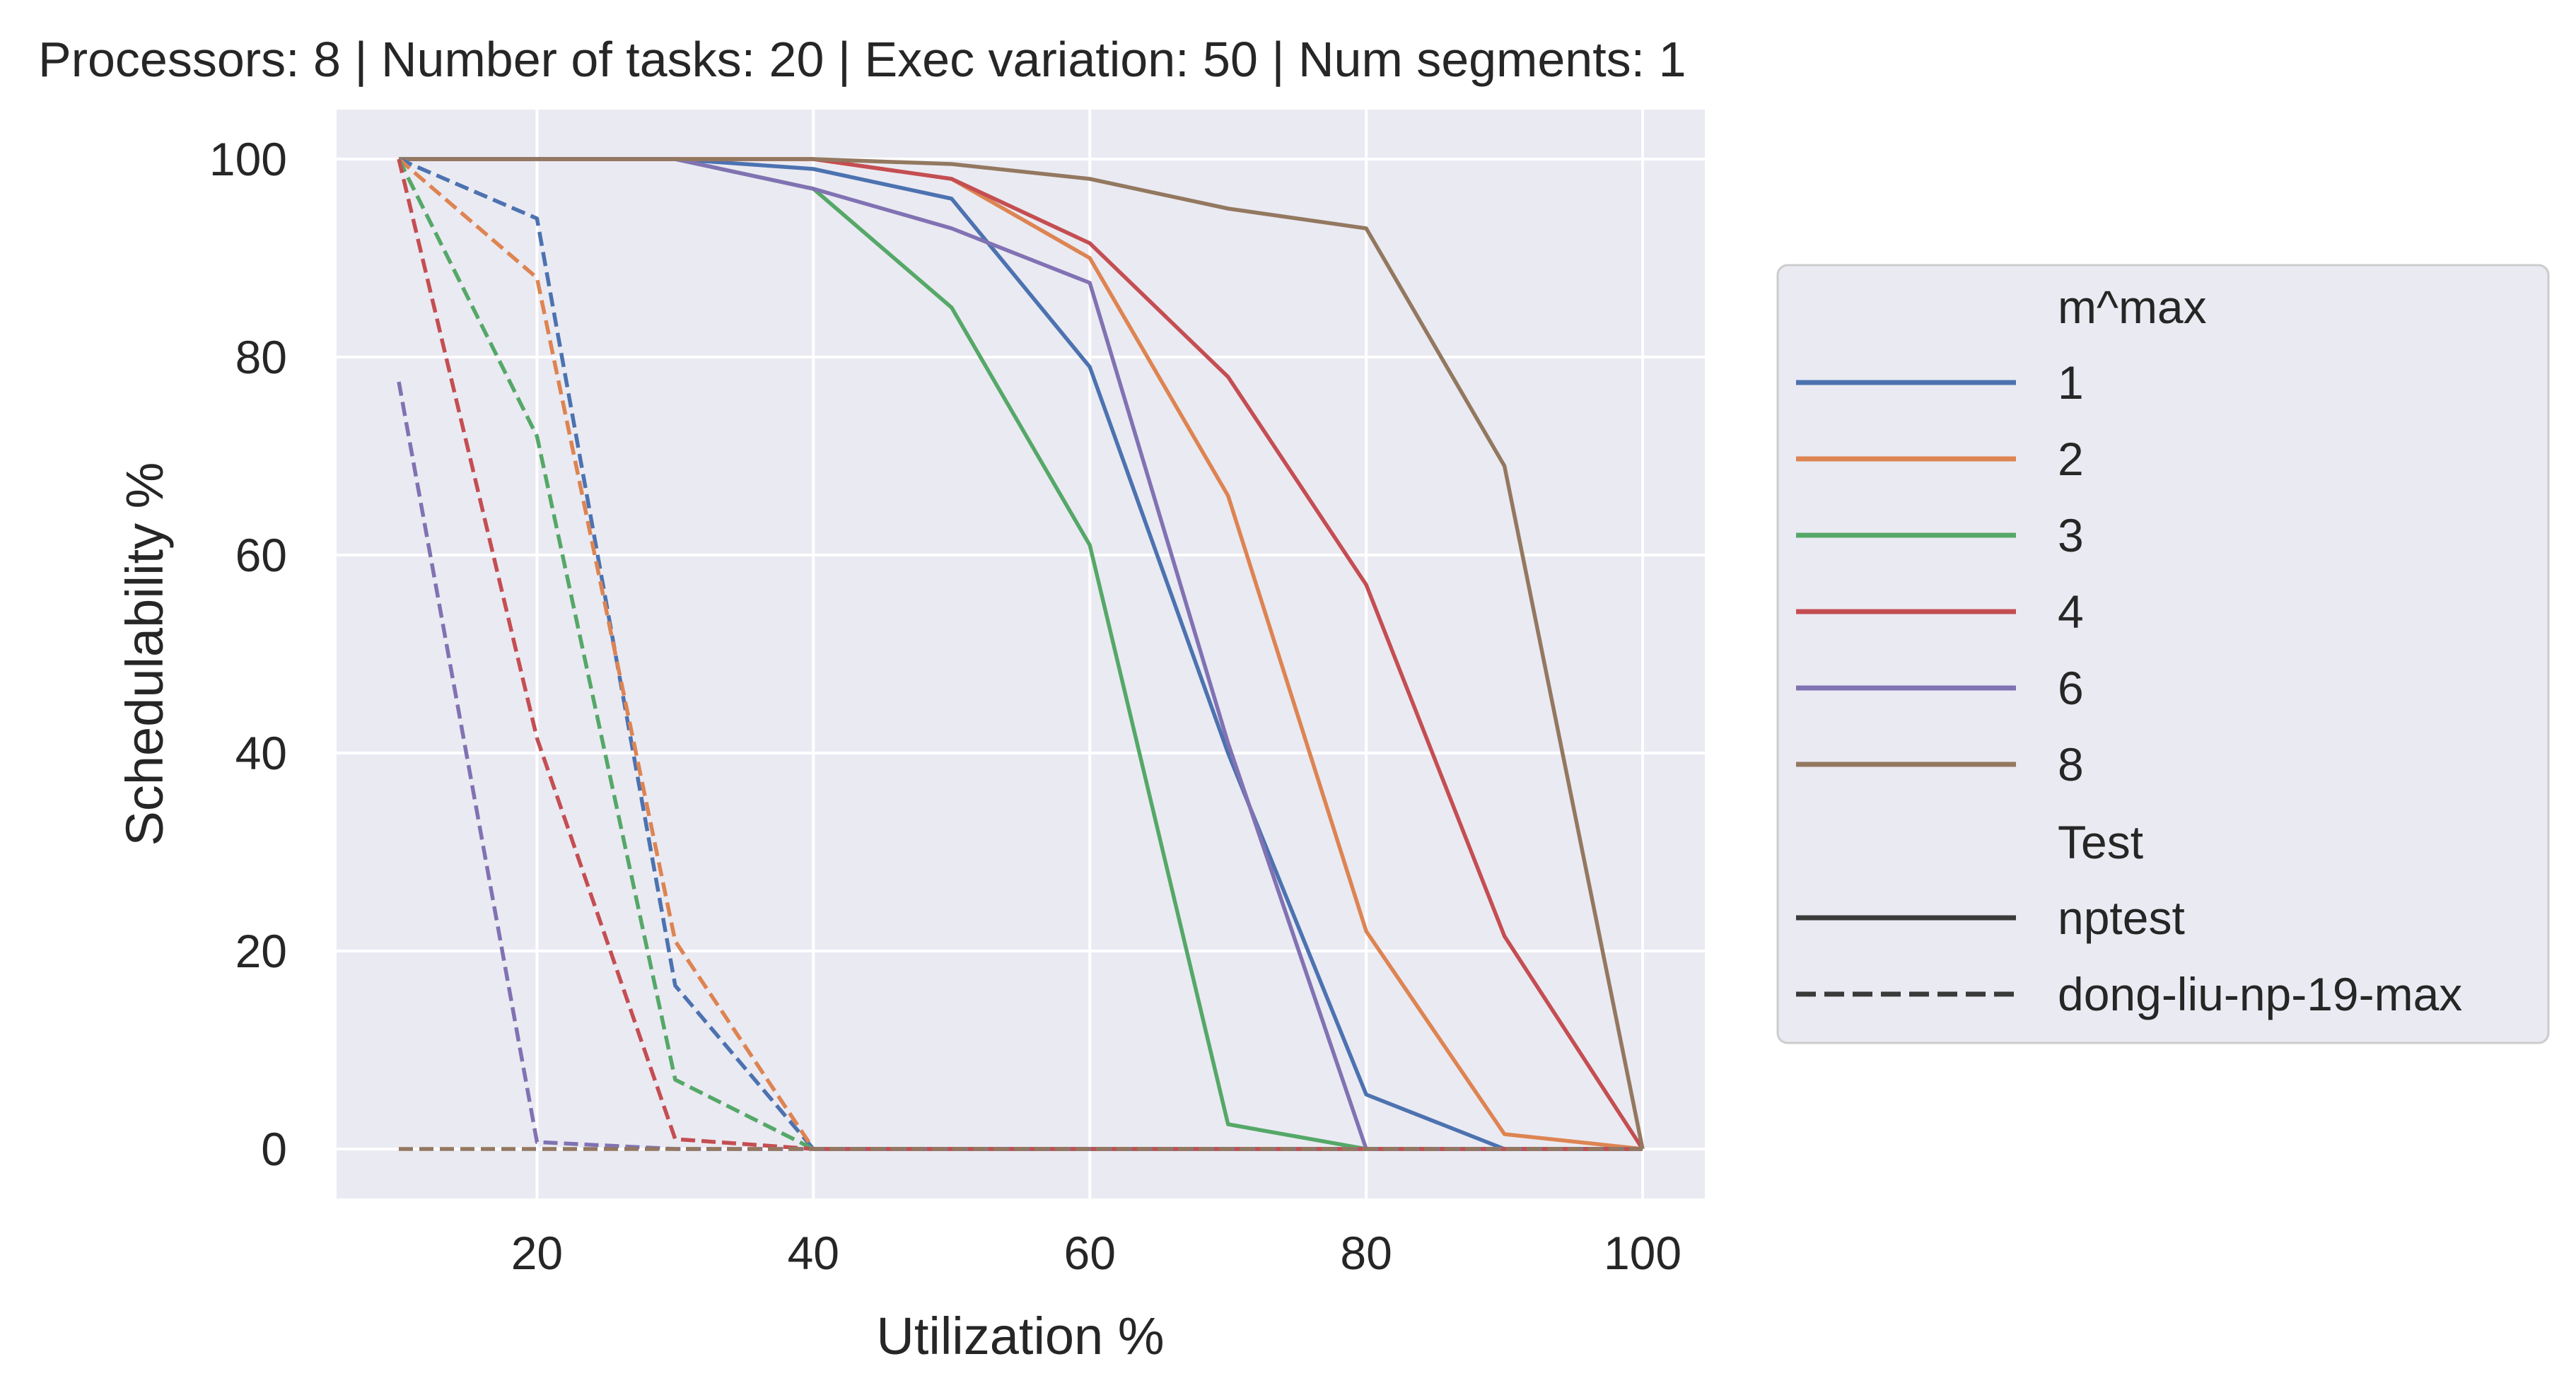 This screenshot has width=2576, height=1400. What do you see at coordinates (2071, 764) in the screenshot?
I see `legend-label-8: 8` at bounding box center [2071, 764].